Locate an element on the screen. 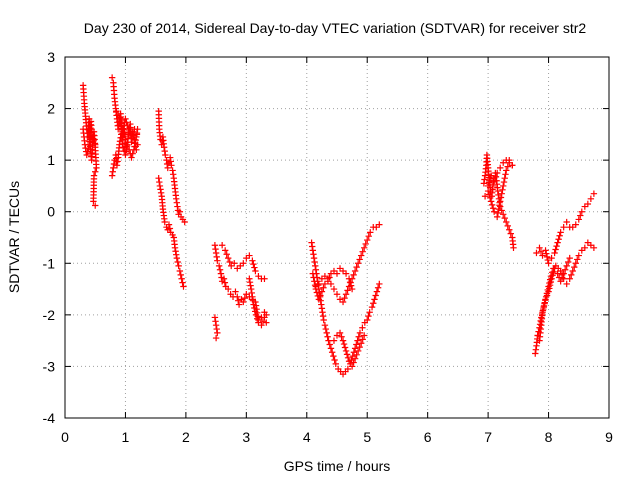  x-tick-label: 3 is located at coordinates (246, 437).